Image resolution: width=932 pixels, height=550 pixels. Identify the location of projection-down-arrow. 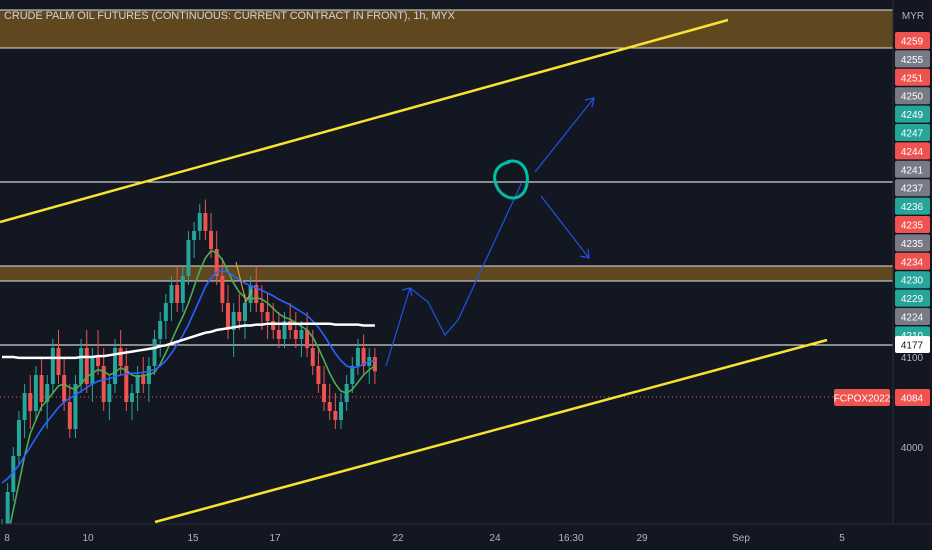
(565, 227).